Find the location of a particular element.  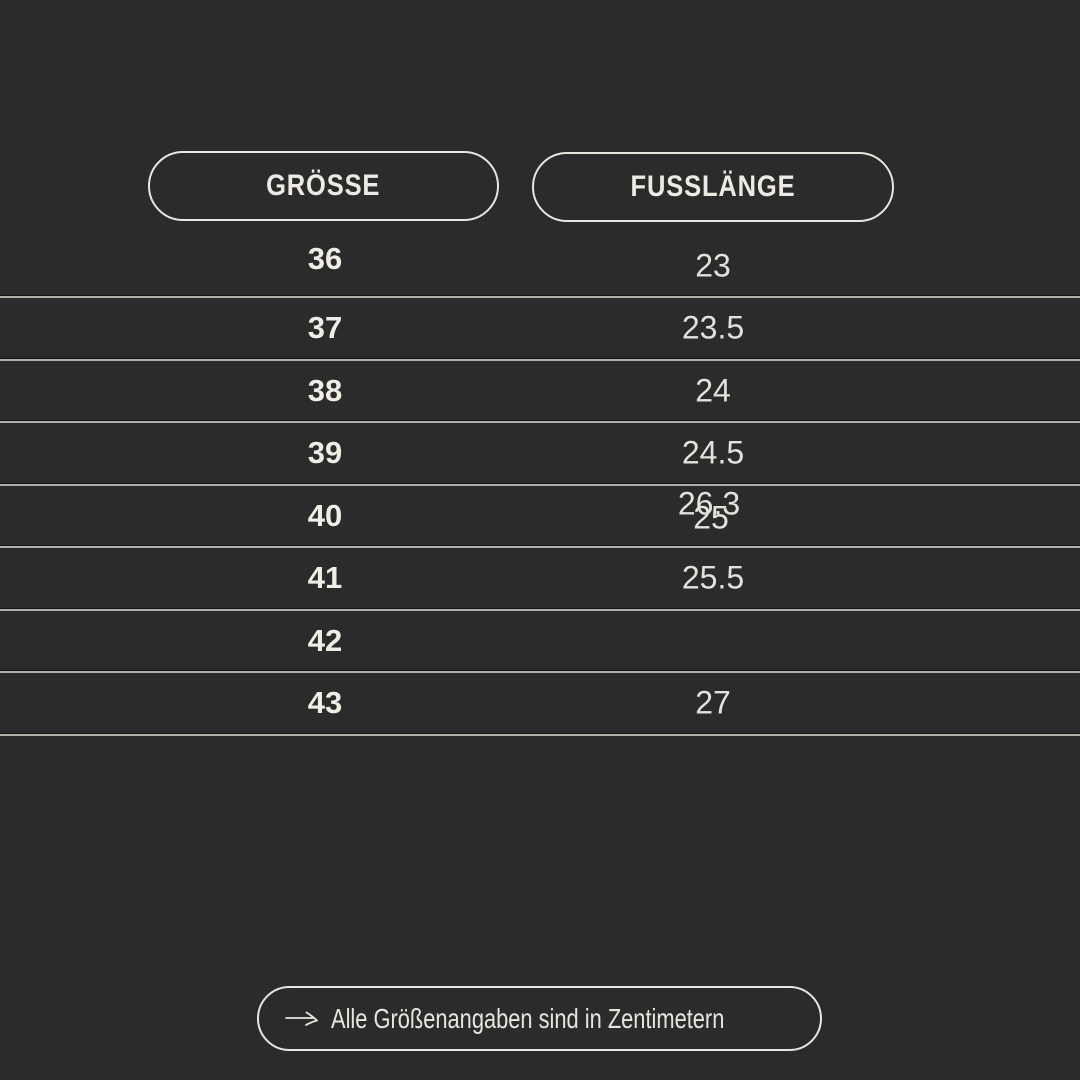

table-row: 36 23 is located at coordinates (540, 260).